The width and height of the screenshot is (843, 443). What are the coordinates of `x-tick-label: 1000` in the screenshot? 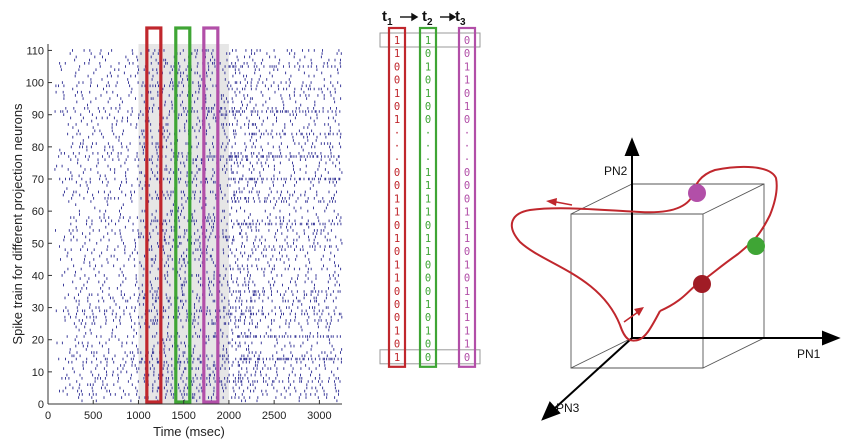 It's located at (138, 416).